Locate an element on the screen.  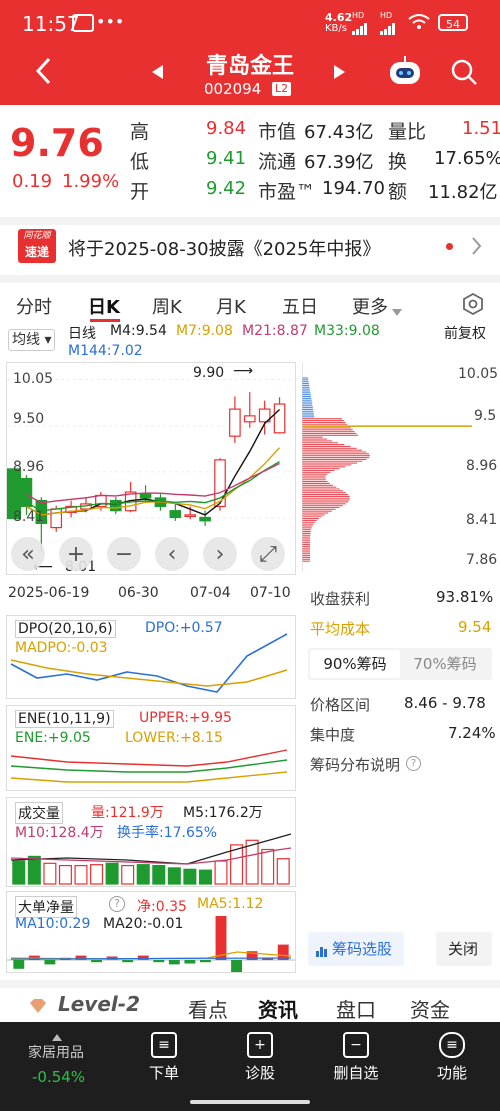
tab-monthly: 月K is located at coordinates (231, 307).